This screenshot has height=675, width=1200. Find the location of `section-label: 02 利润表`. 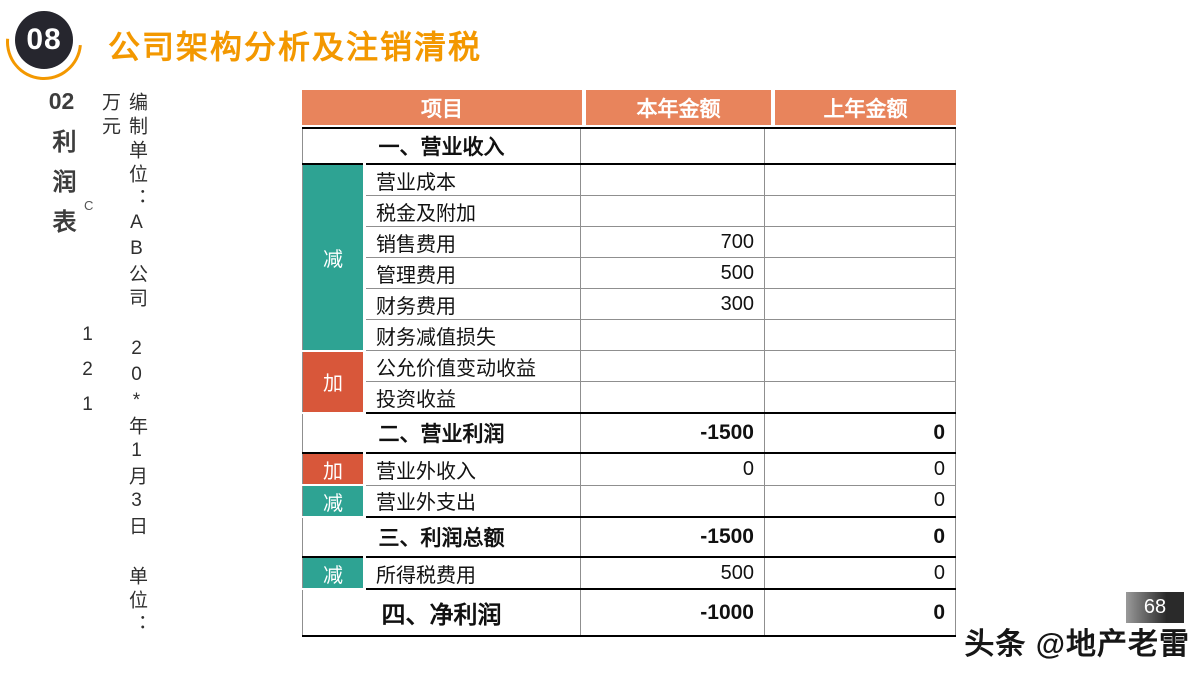

section-label: 02 利润表 is located at coordinates (61, 168).